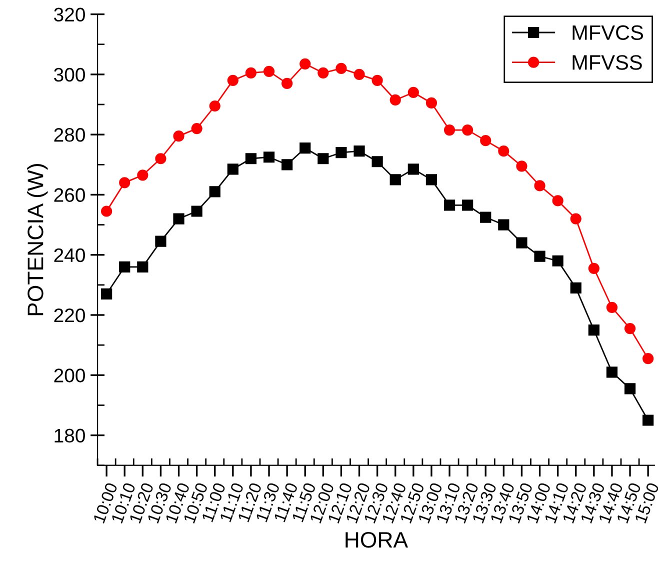  I want to click on y-axis-title: POTENCIA (W), so click(37, 240).